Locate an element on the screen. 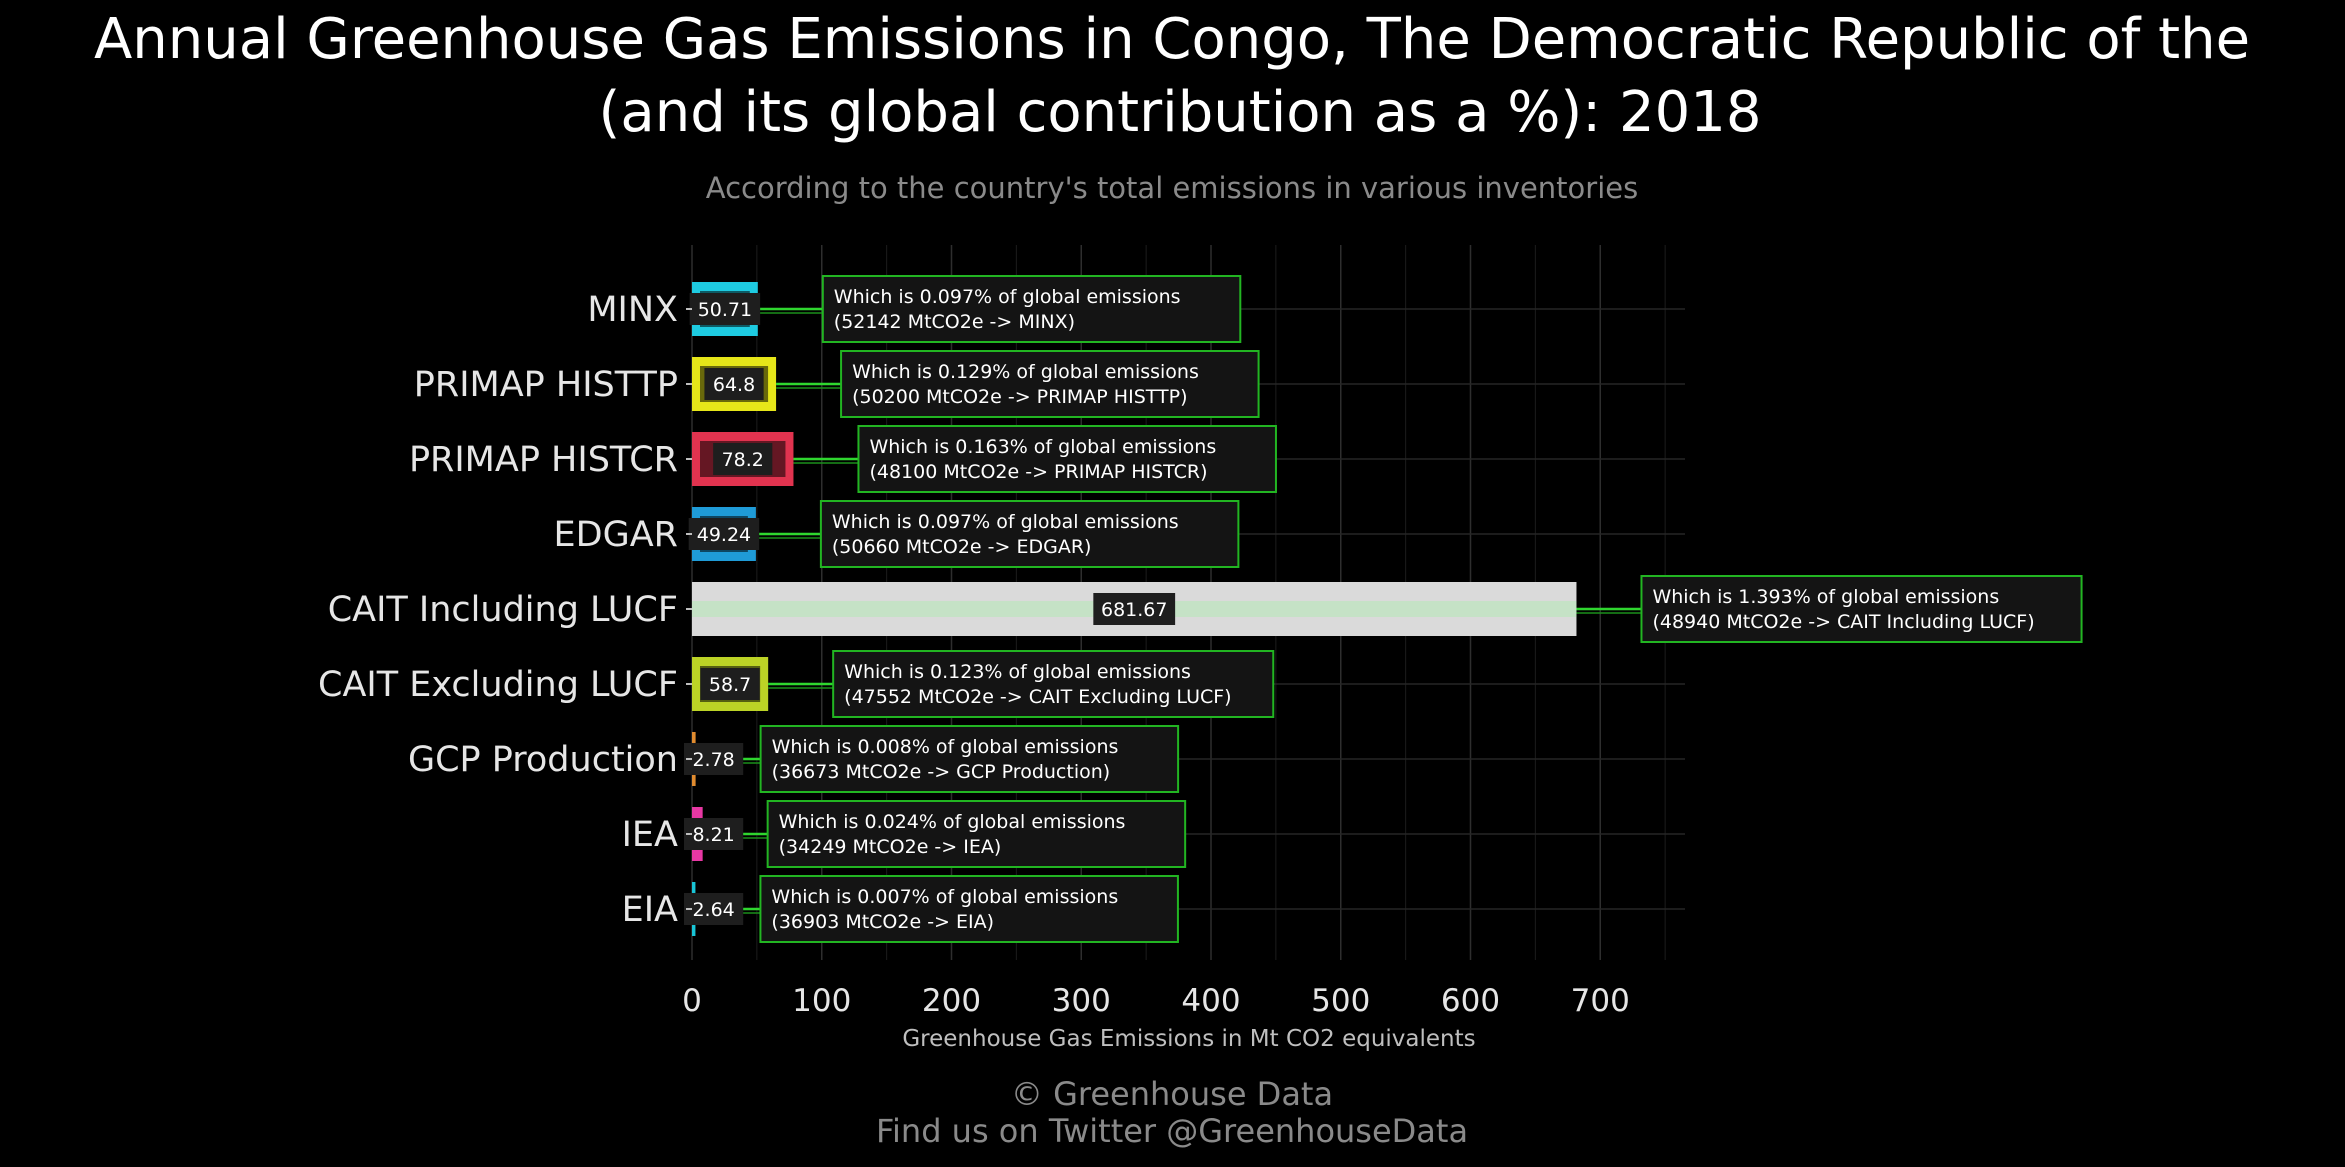 The image size is (2345, 1167). annotation-line-1: Which is 0.129% of global emissions is located at coordinates (1025, 372).